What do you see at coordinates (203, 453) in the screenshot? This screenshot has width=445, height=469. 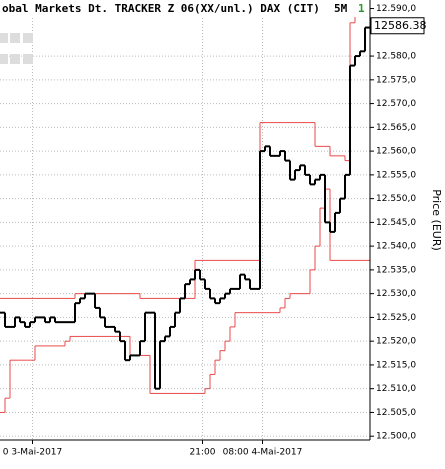 I see `x-tick-label: 21:00` at bounding box center [203, 453].